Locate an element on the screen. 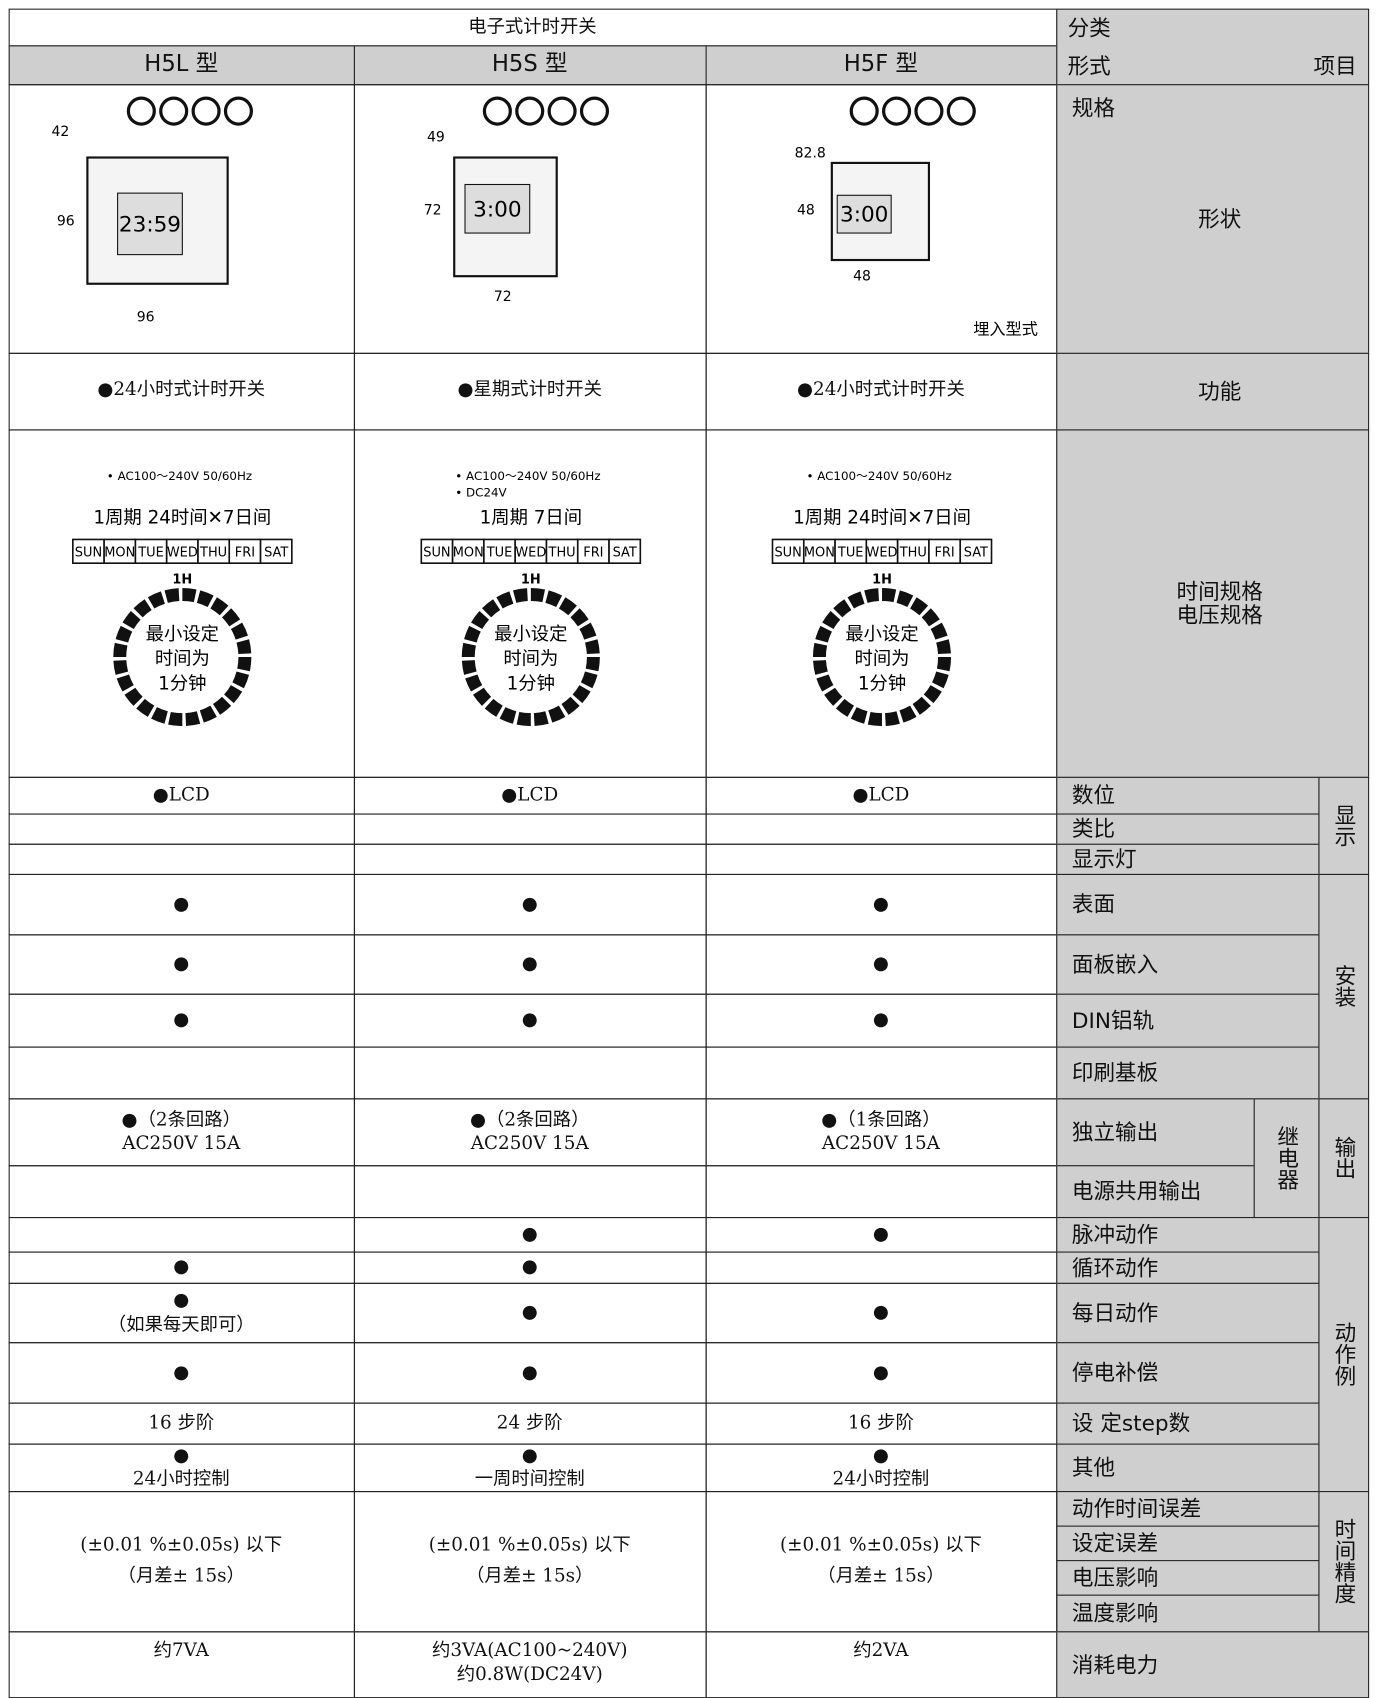 Image resolution: width=1381 pixels, height=1698 pixels. timing-label: 时间规格 电压规格 is located at coordinates (1212, 603).